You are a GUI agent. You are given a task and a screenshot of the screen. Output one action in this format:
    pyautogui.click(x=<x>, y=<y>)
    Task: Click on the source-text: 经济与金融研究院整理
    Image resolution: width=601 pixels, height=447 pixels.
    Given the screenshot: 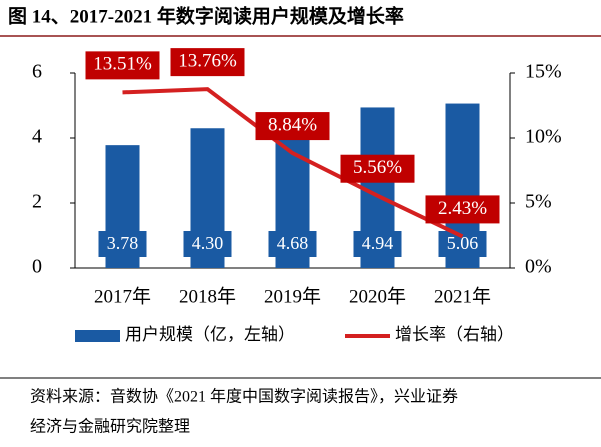 What is the action you would take?
    pyautogui.click(x=110, y=427)
    